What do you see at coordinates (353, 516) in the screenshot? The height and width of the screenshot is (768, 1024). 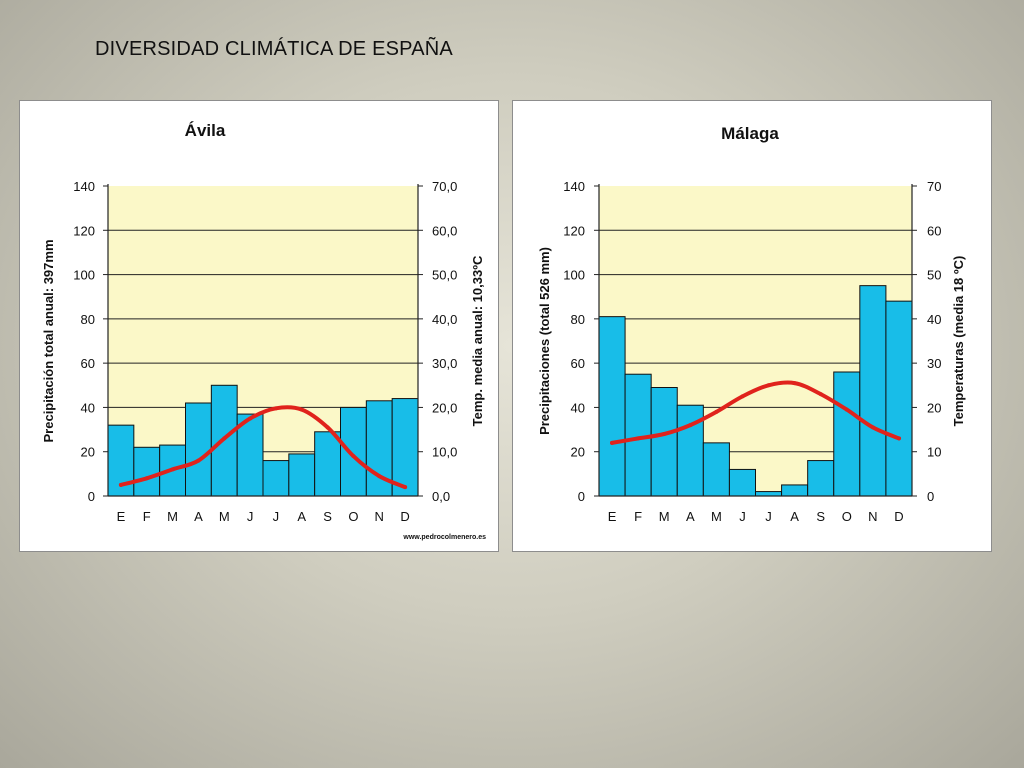 I see `x-tick-label: O` at bounding box center [353, 516].